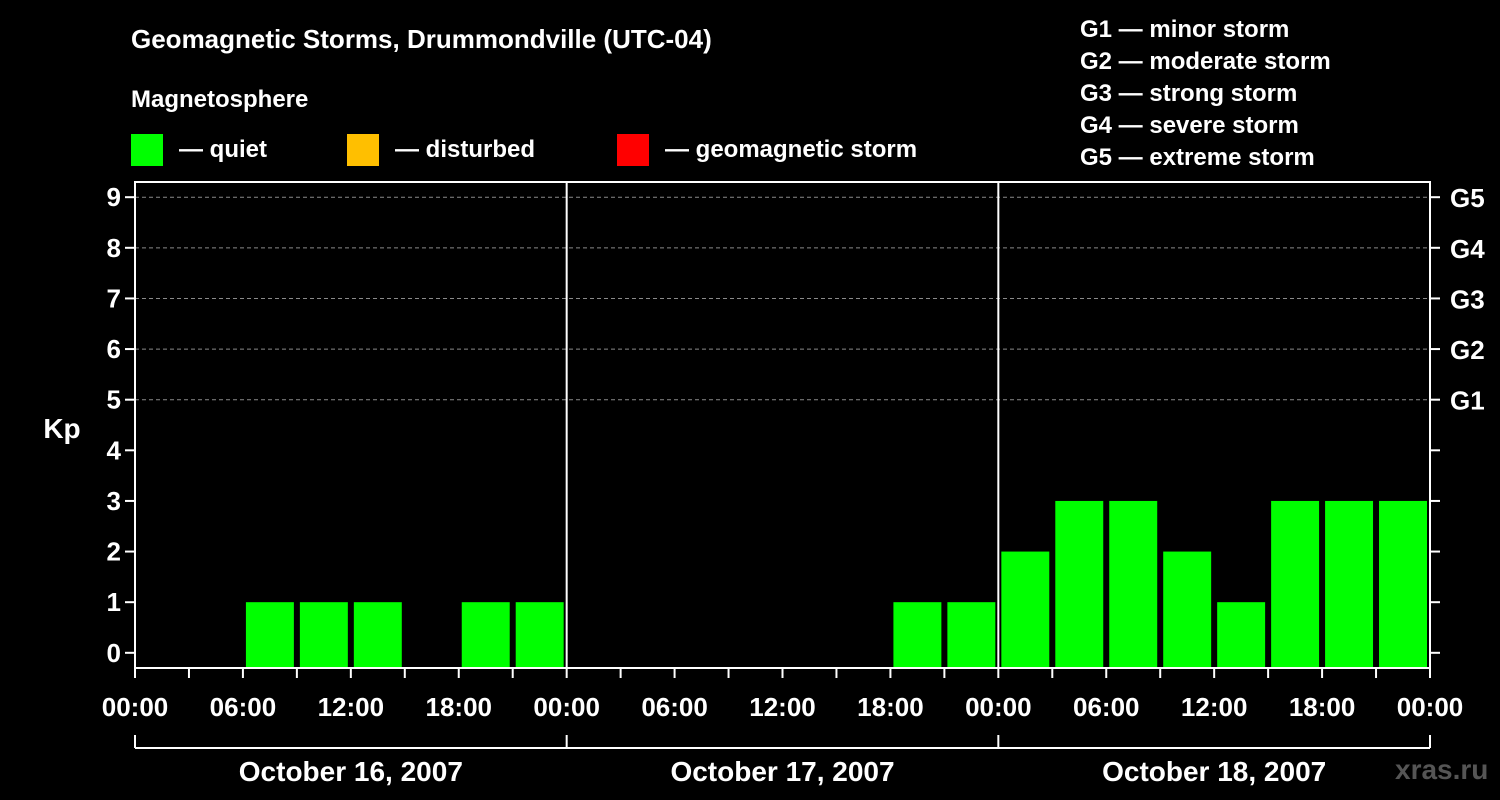 The height and width of the screenshot is (800, 1500). What do you see at coordinates (351, 771) in the screenshot?
I see `day-label: October 16, 2007` at bounding box center [351, 771].